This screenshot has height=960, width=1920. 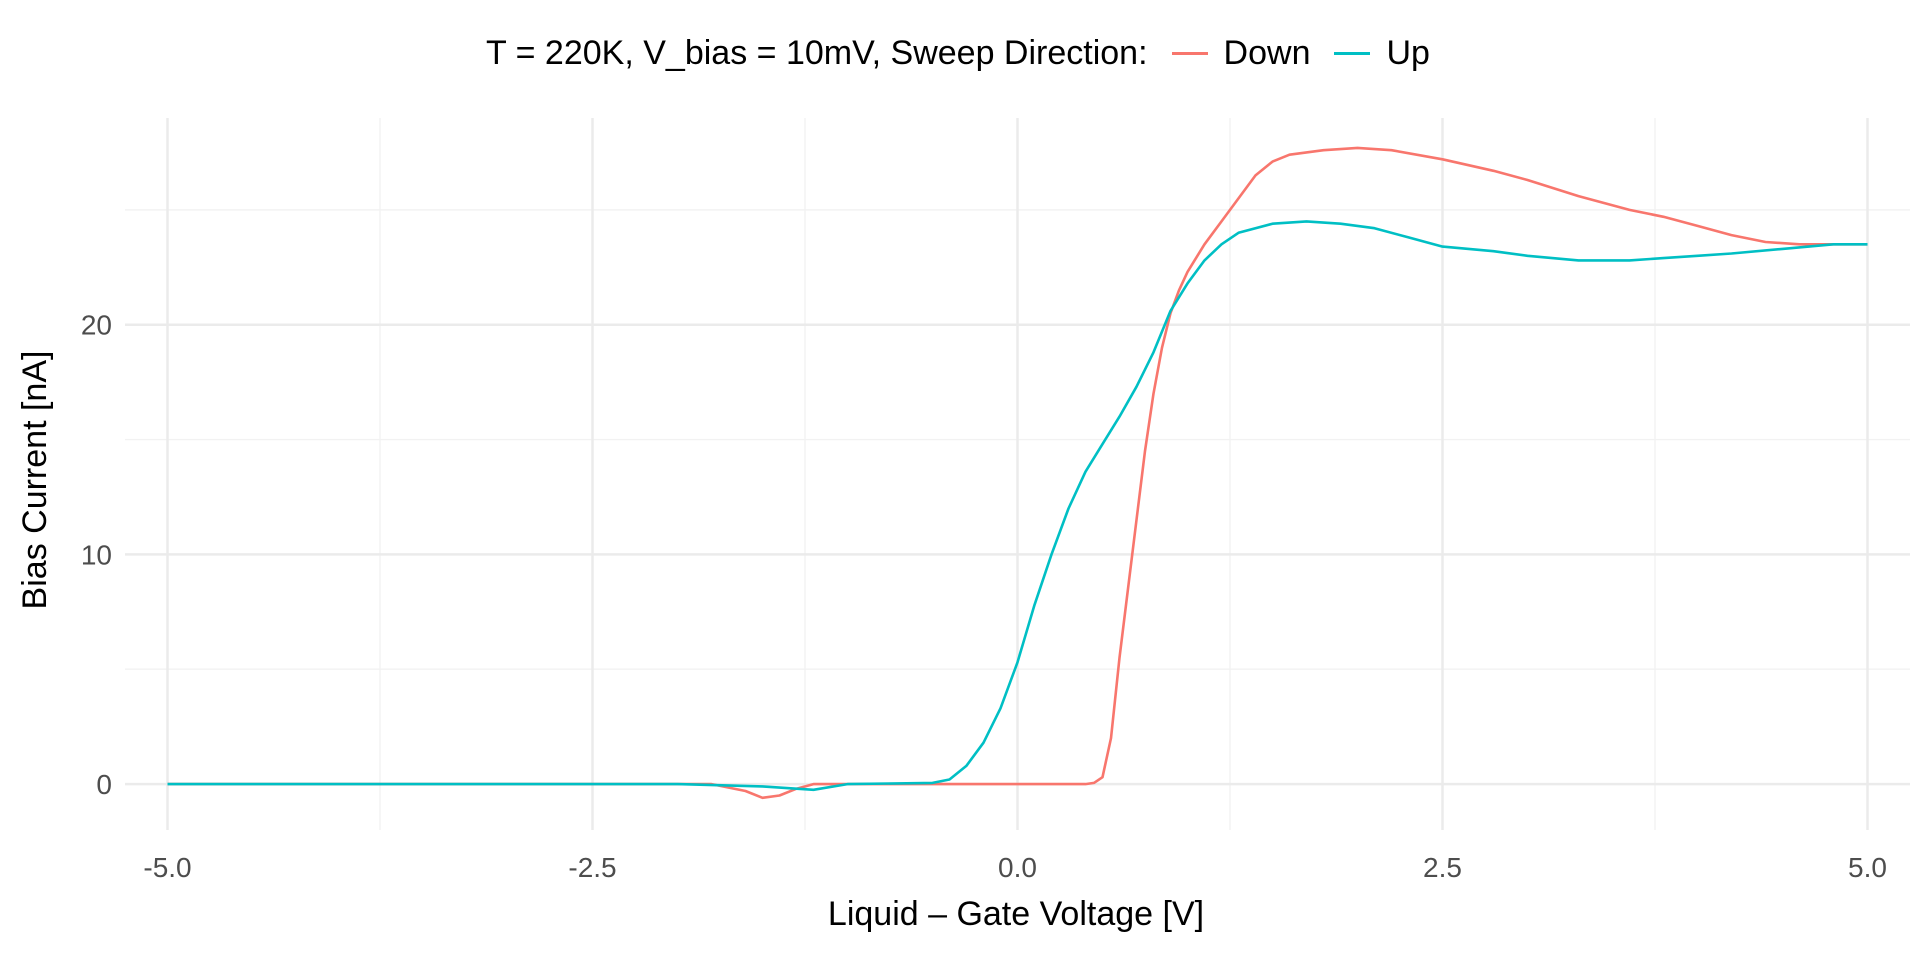 I want to click on y-tick-label: 20, so click(x=96, y=325).